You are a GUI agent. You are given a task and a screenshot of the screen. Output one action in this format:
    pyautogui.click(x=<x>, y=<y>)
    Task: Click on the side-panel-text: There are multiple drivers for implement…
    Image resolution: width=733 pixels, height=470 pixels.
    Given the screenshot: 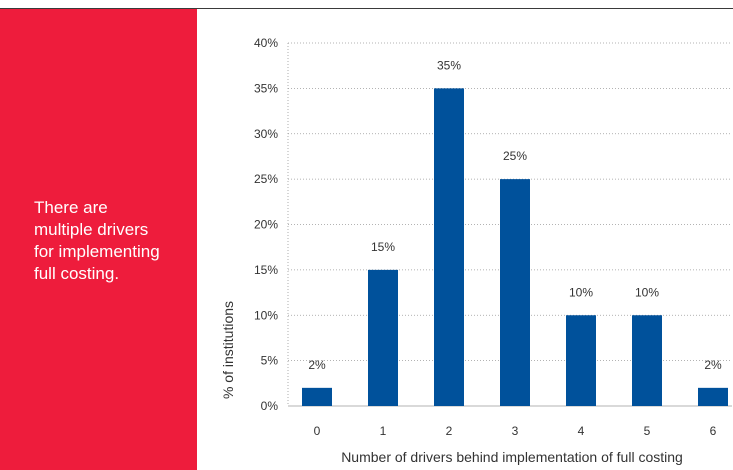 What is the action you would take?
    pyautogui.click(x=97, y=240)
    